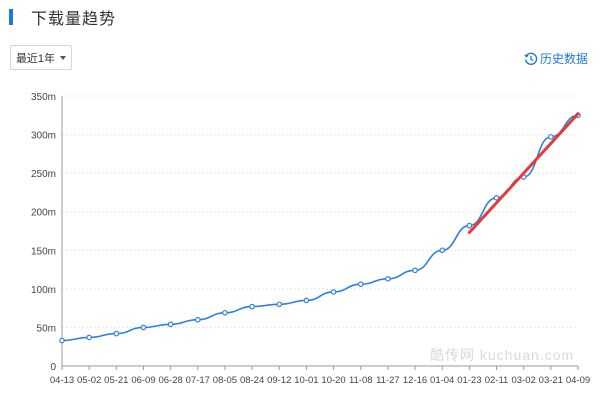 The width and height of the screenshot is (600, 406). I want to click on page-title: 下载量趋势, so click(74, 19).